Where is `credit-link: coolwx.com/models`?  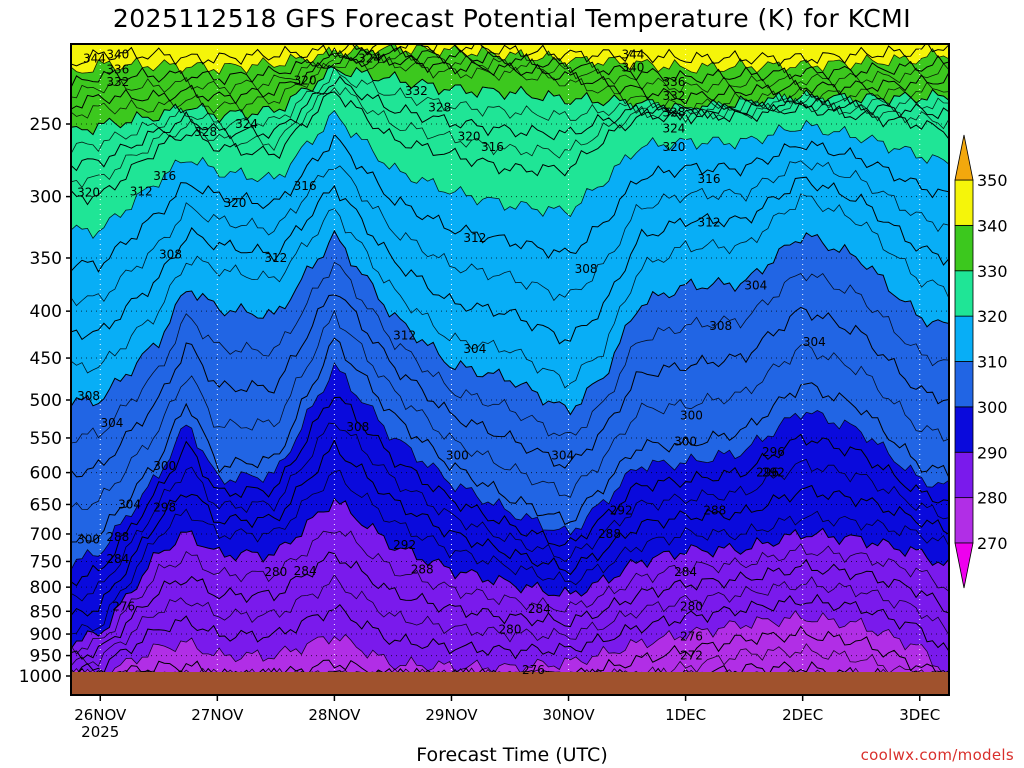 credit-link: coolwx.com/models is located at coordinates (937, 755).